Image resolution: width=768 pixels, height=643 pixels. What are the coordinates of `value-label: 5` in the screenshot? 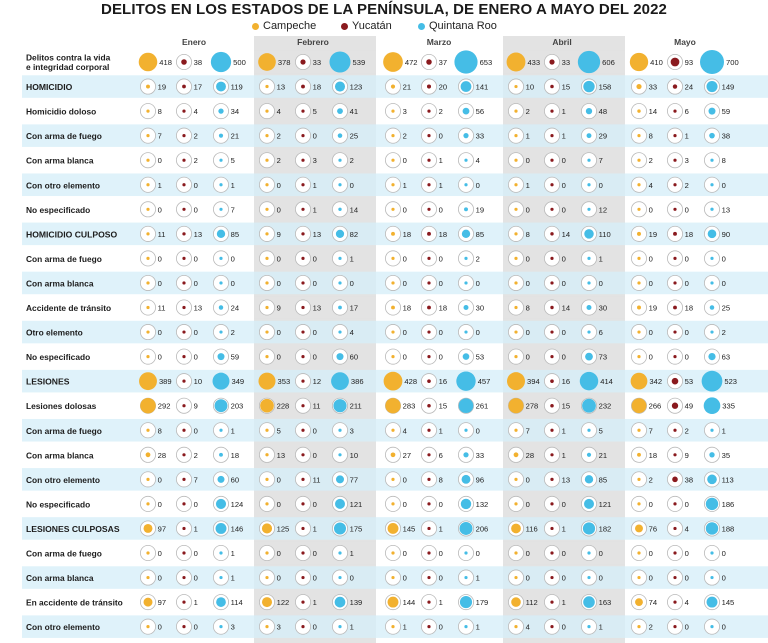 It's located at (601, 430).